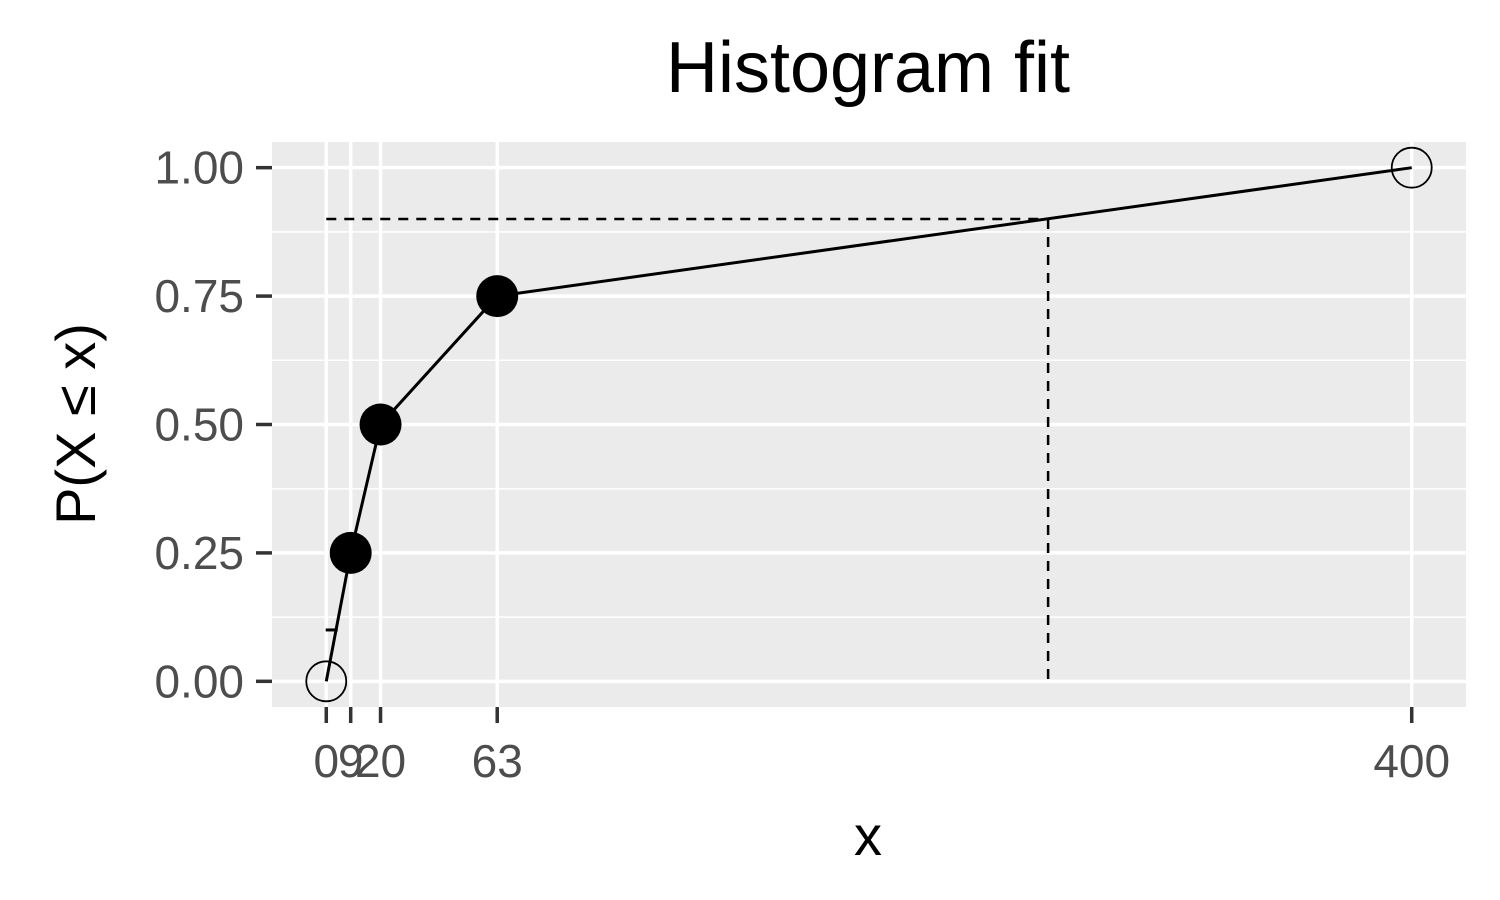  Describe the element at coordinates (75, 424) in the screenshot. I see `y-axis-title: P(X ≤ x)` at that location.